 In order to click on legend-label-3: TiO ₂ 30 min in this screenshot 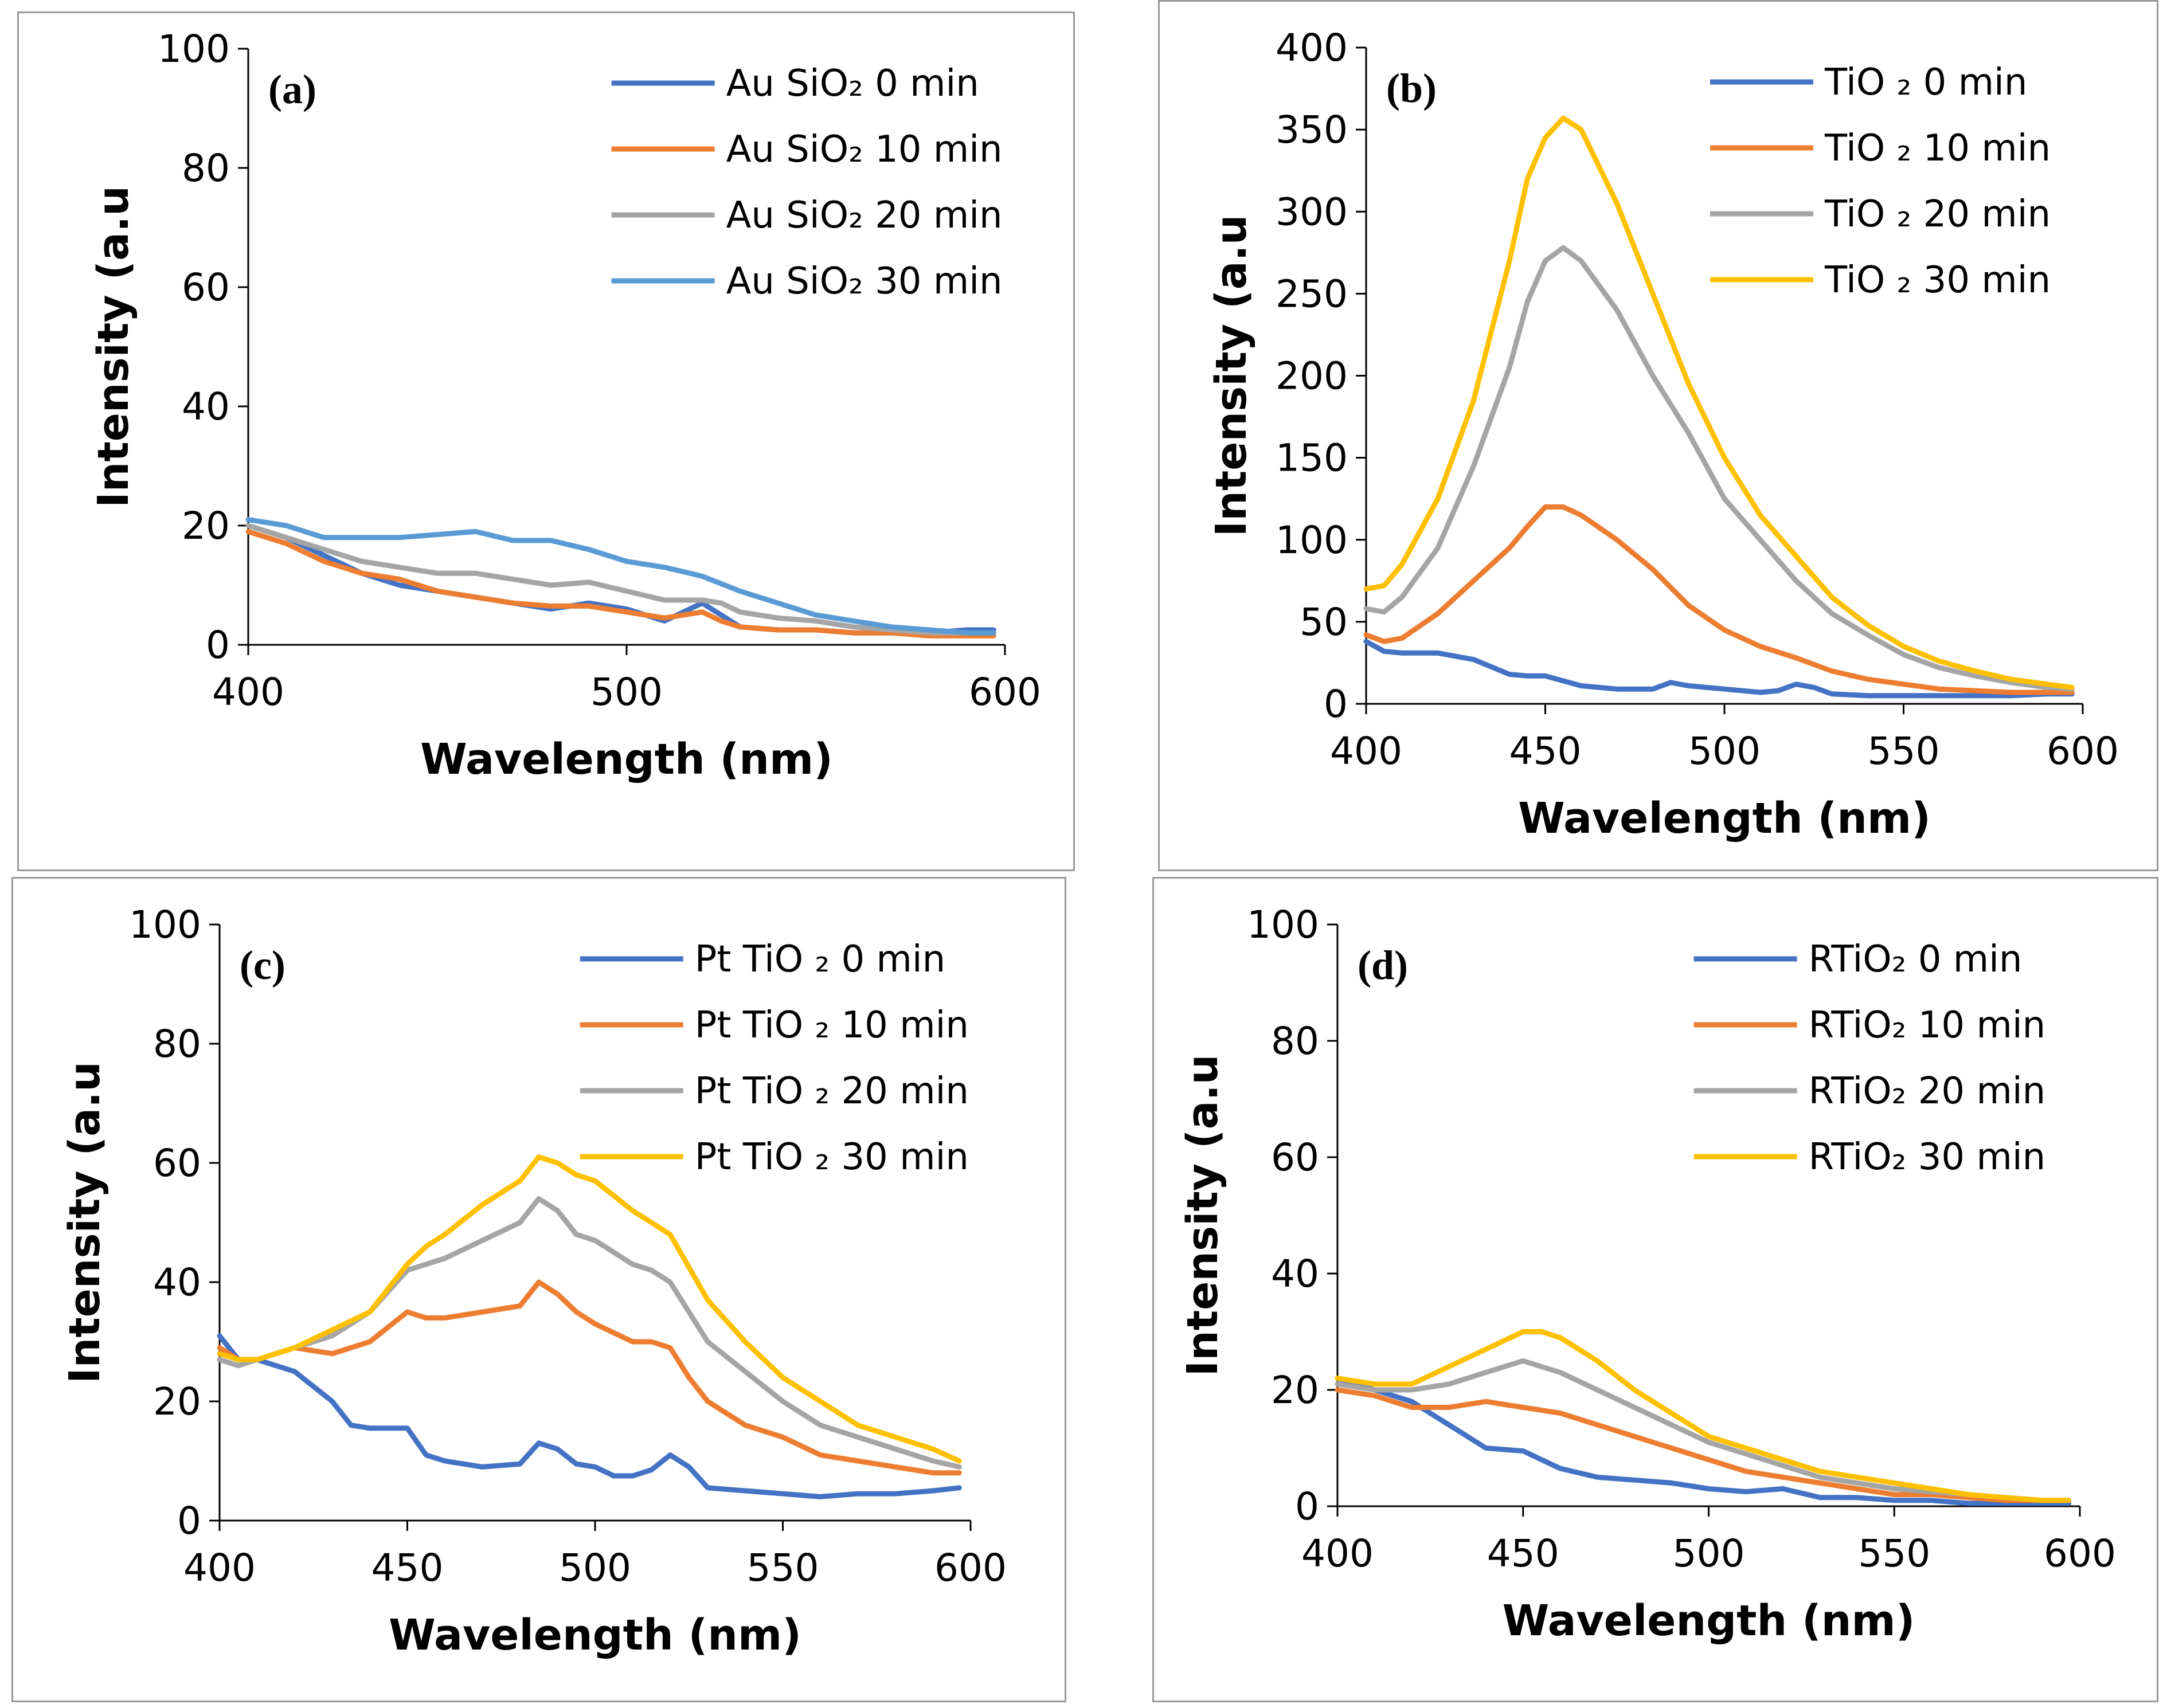, I will do `click(1937, 280)`.